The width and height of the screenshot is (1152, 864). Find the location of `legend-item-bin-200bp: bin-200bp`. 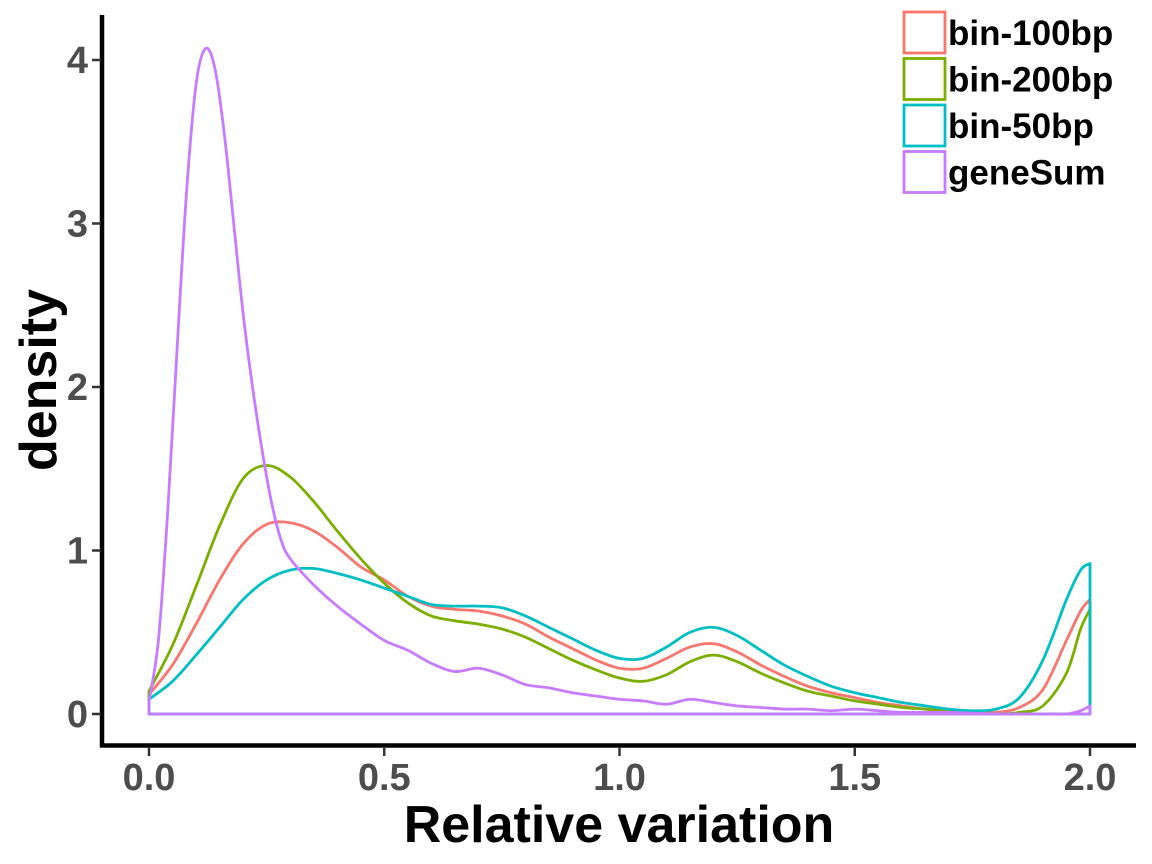

legend-item-bin-200bp: bin-200bp is located at coordinates (1007, 79).